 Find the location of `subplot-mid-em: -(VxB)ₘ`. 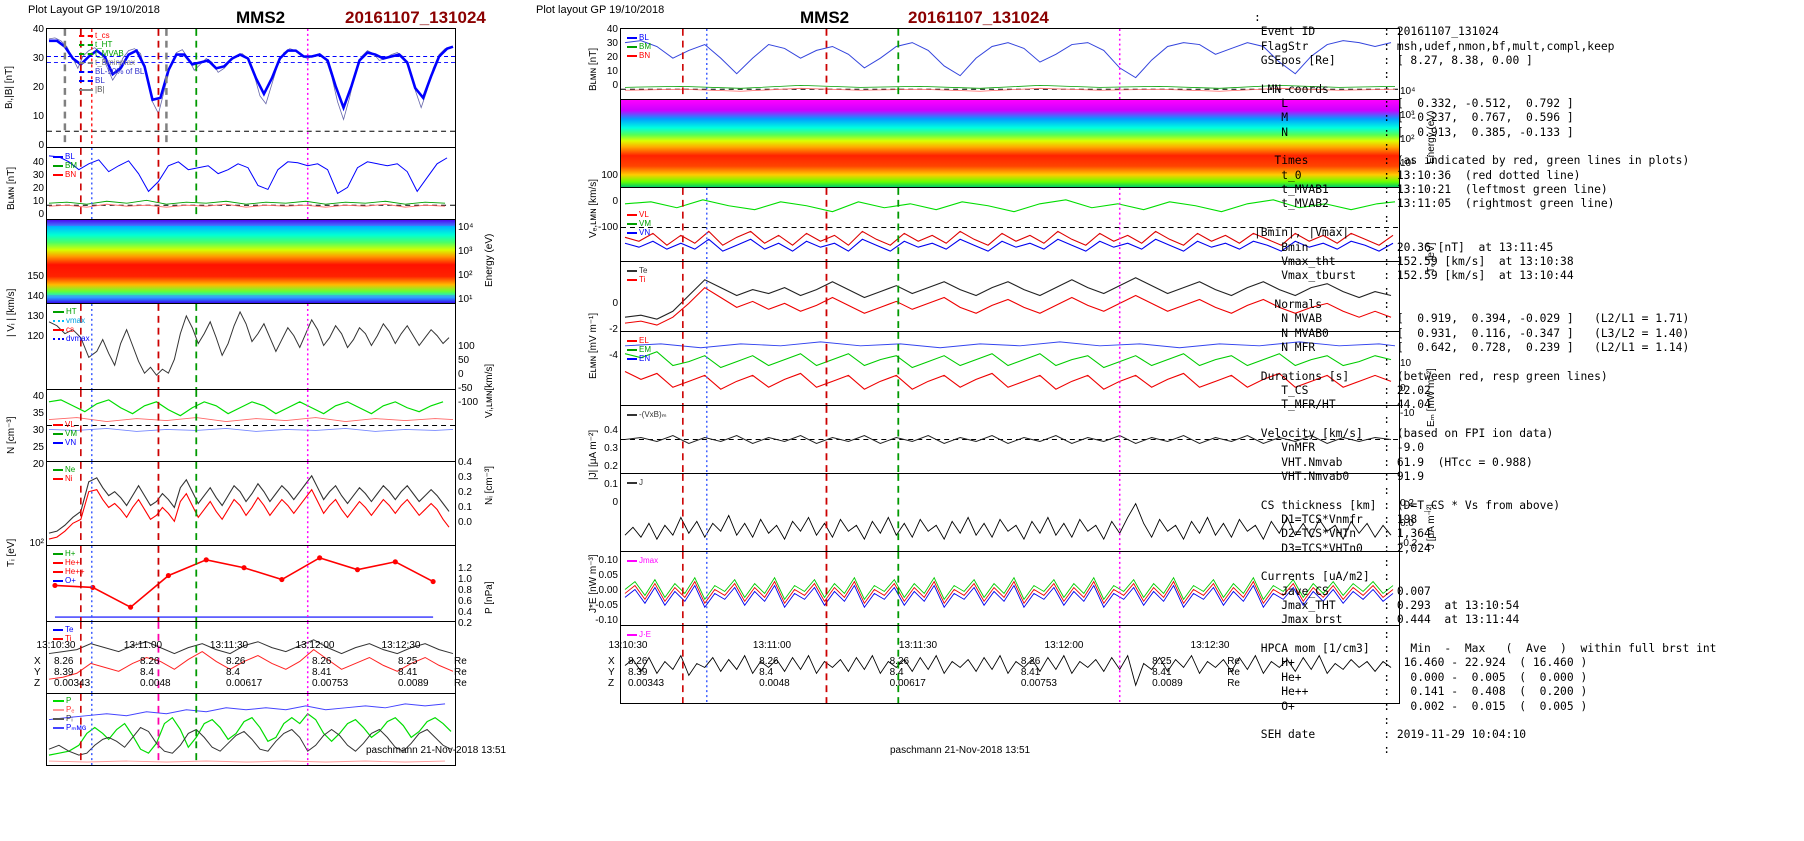

subplot-mid-em: -(VxB)ₘ is located at coordinates (1010, 440).